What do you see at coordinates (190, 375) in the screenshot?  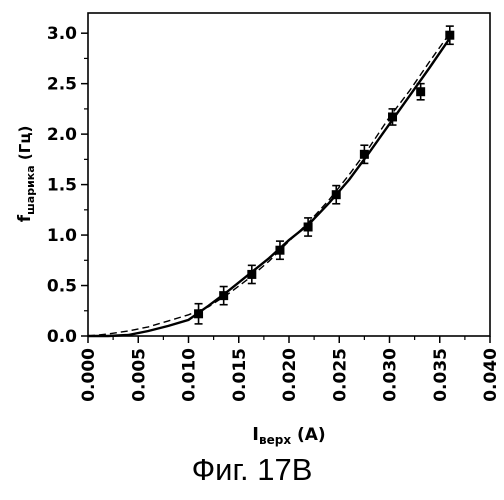 I see `x-tick-label: 0.010` at bounding box center [190, 375].